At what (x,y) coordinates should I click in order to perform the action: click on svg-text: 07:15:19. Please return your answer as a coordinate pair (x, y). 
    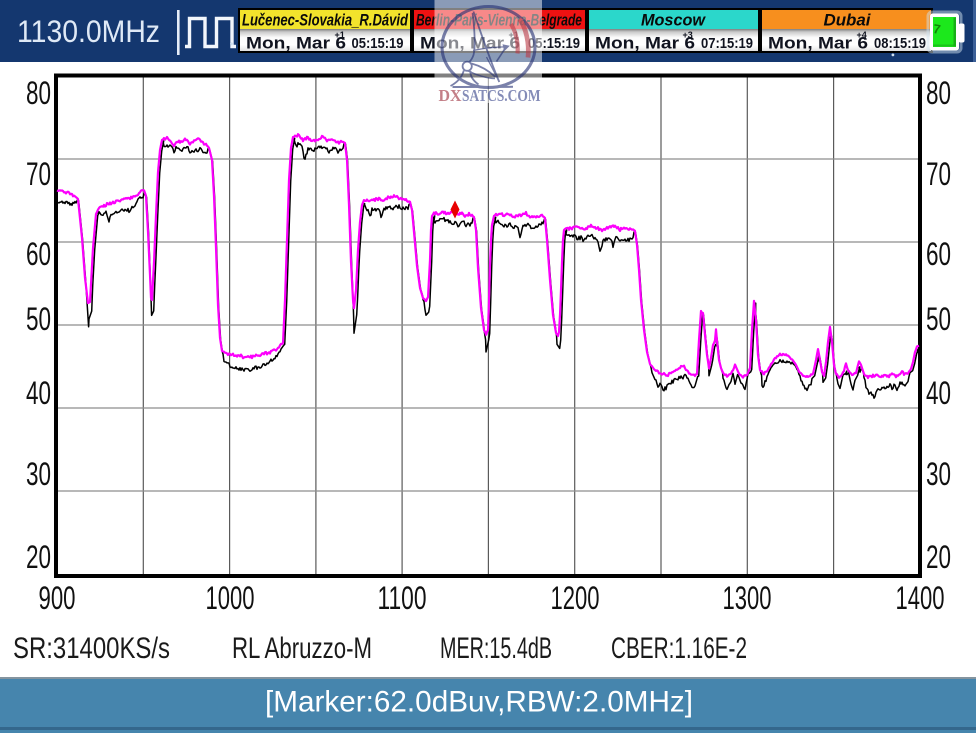
    Looking at the image, I should click on (727, 44).